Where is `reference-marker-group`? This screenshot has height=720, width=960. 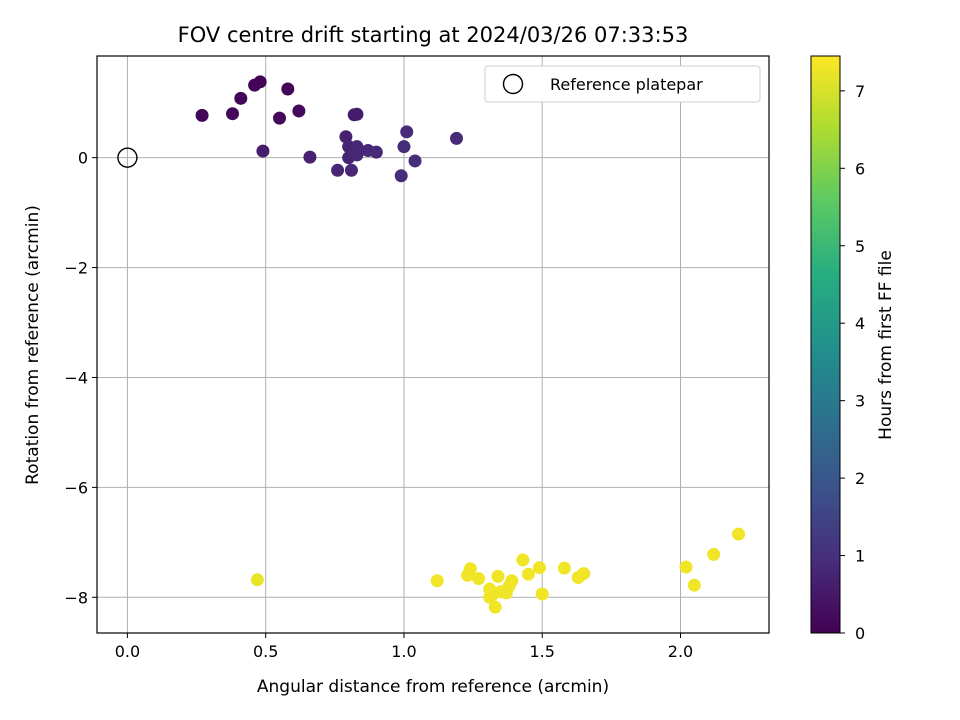
reference-marker-group is located at coordinates (127, 157).